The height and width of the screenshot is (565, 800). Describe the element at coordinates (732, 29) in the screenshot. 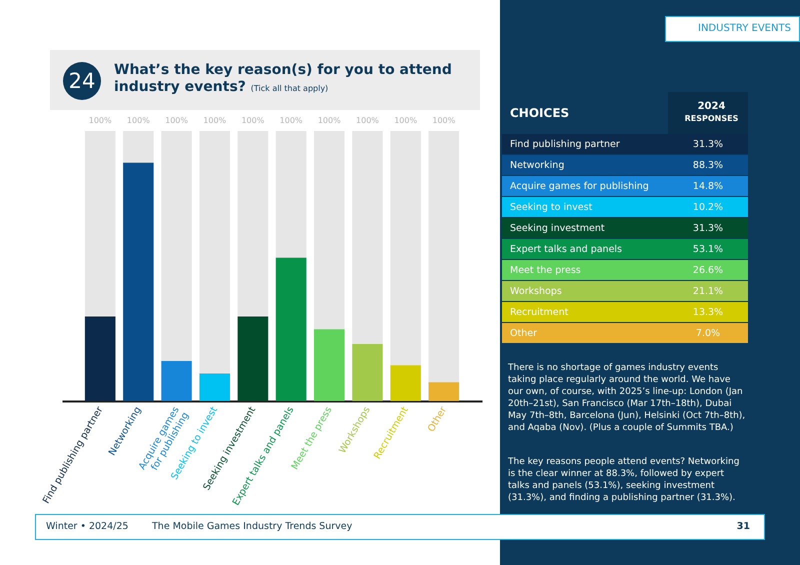

I see `text: INDUSTRY EVENTS` at that location.